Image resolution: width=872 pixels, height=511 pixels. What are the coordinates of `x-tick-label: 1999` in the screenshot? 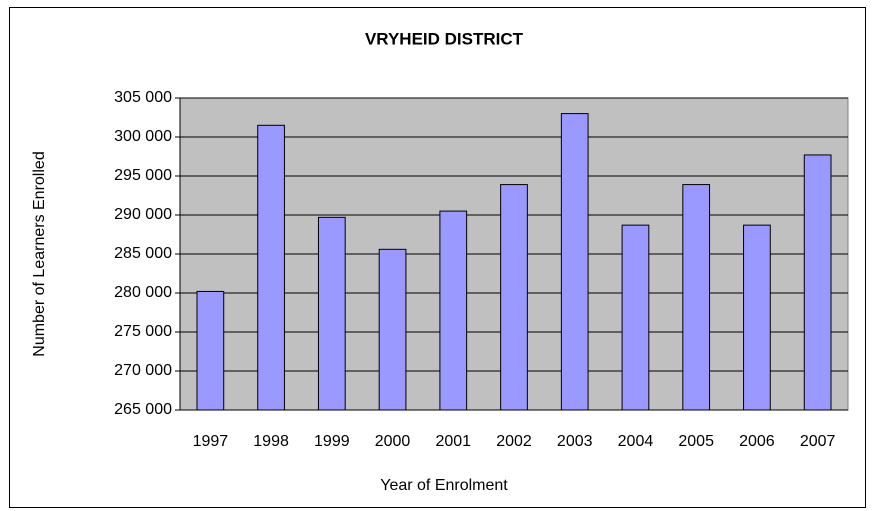 It's located at (332, 441).